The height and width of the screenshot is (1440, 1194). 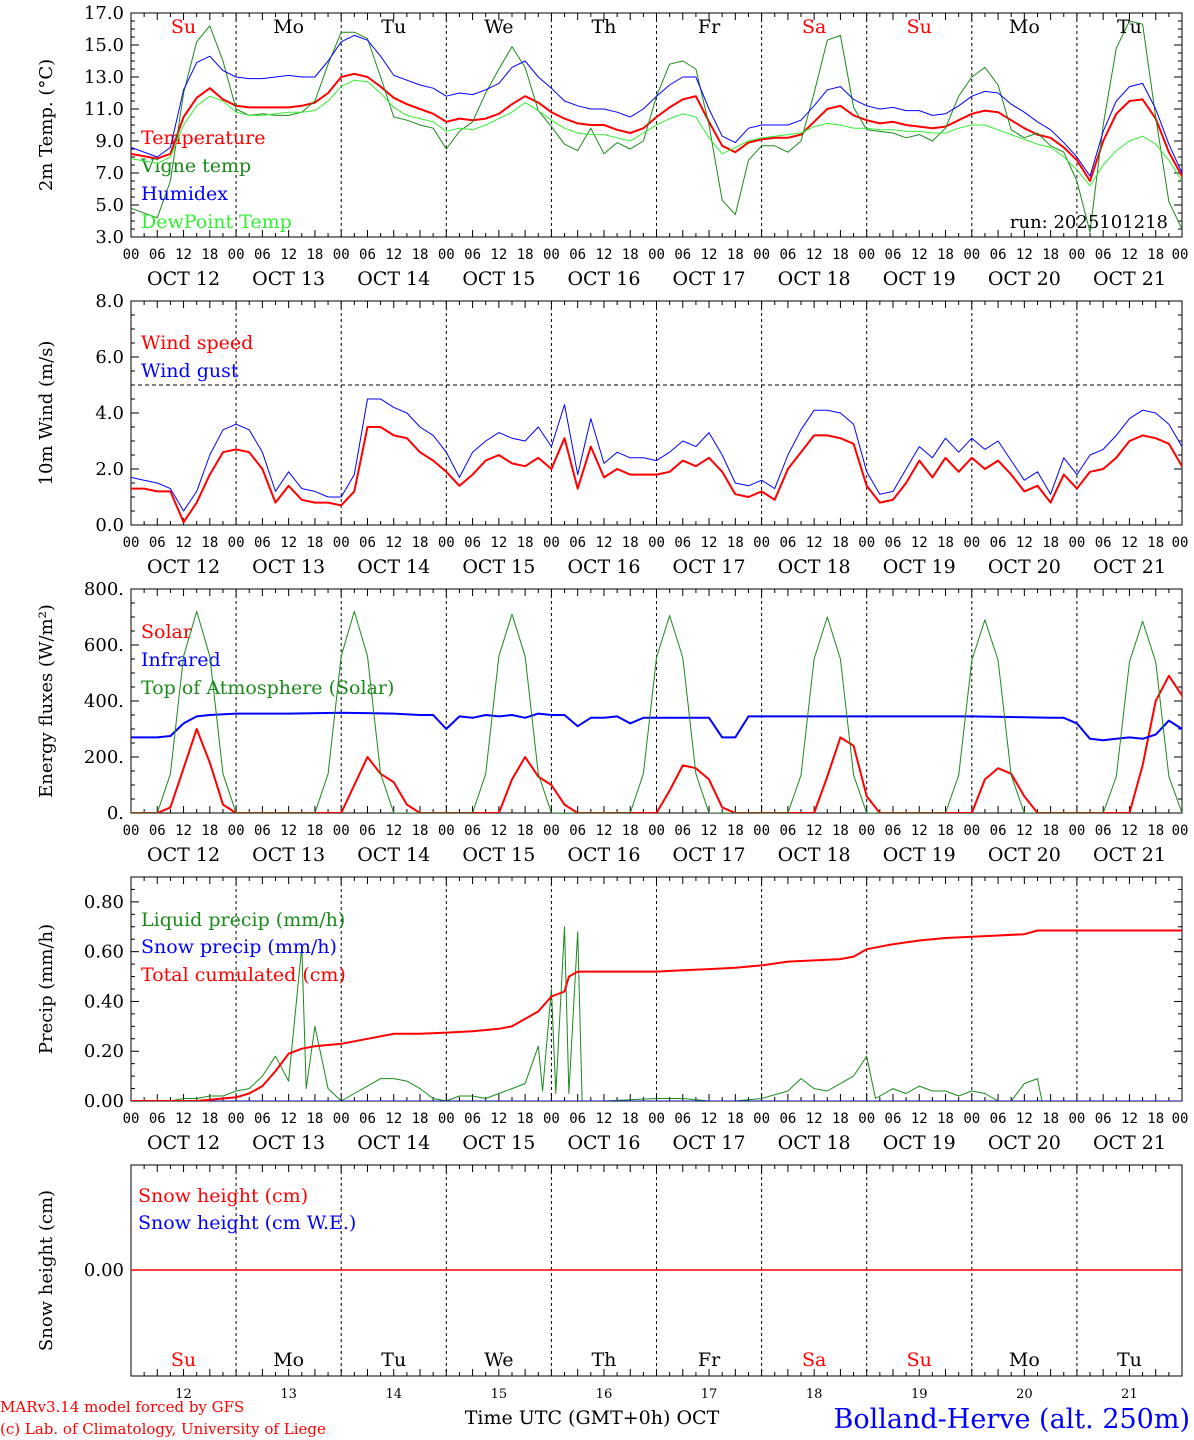 What do you see at coordinates (1089, 222) in the screenshot?
I see `run-annotation: run: 2025101218` at bounding box center [1089, 222].